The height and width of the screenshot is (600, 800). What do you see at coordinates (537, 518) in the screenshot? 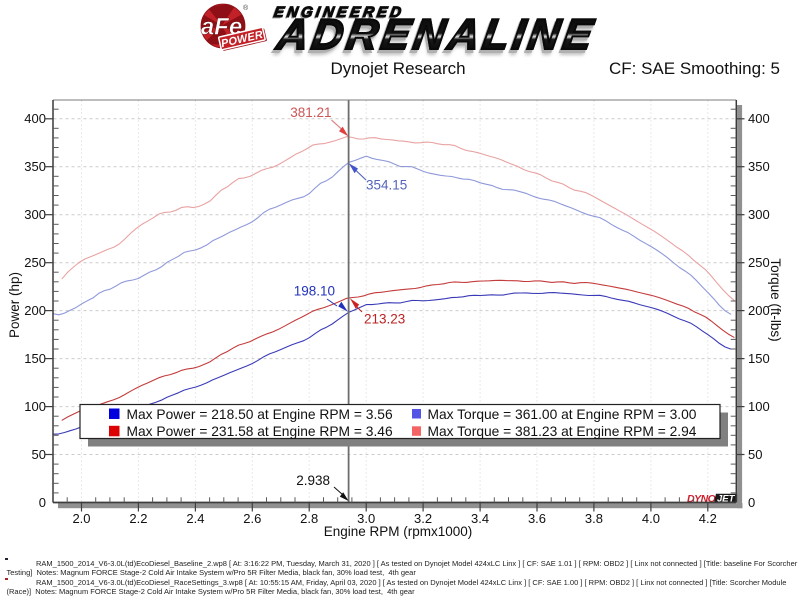
I see `svg-text: 3.6` at bounding box center [537, 518].